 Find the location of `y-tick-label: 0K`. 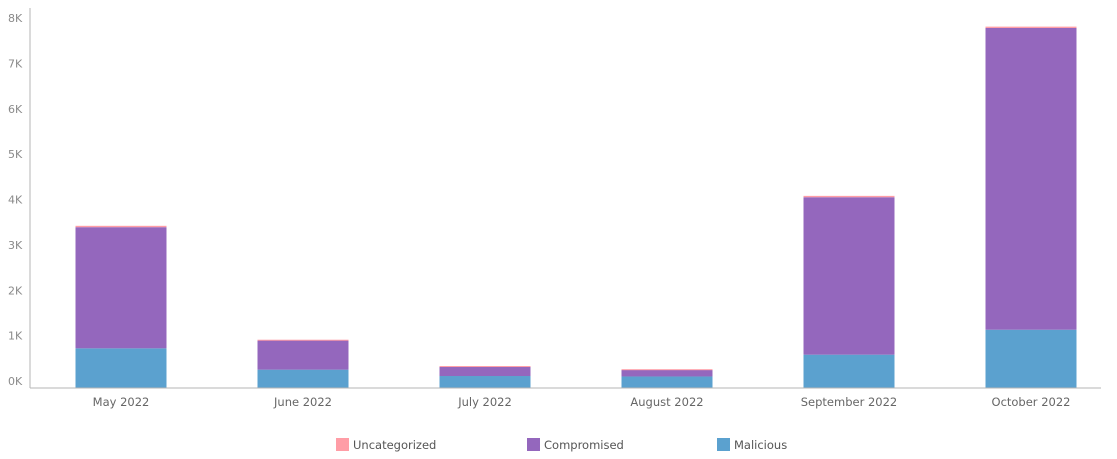

y-tick-label: 0K is located at coordinates (15, 381).